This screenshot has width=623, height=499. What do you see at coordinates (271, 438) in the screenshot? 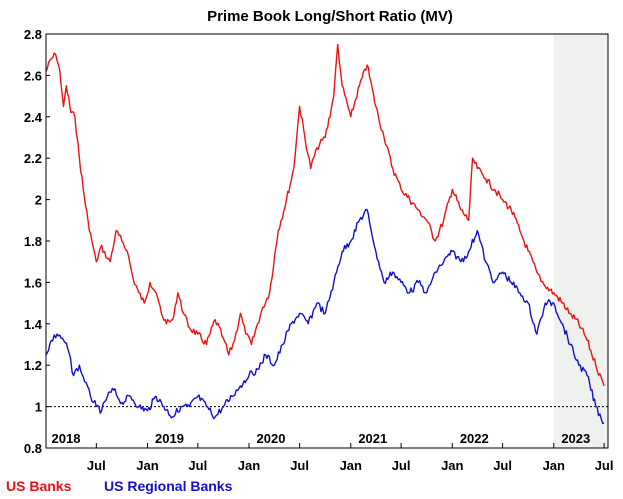
I see `year-label: 2020` at bounding box center [271, 438].